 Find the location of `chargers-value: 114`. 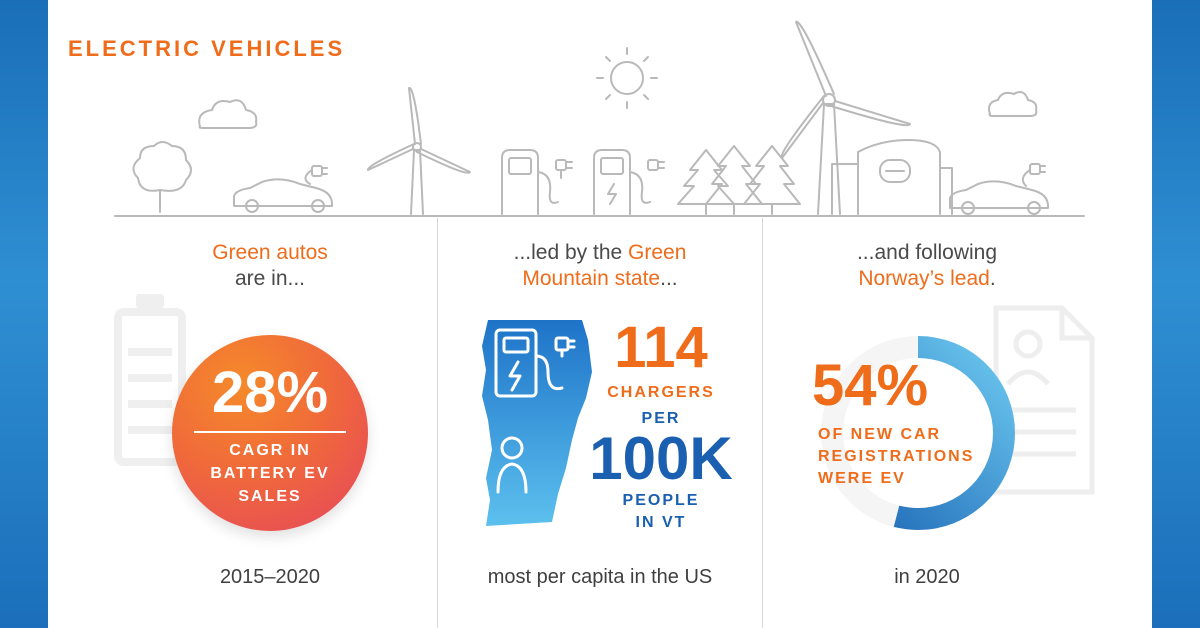

chargers-value: 114 is located at coordinates (661, 347).